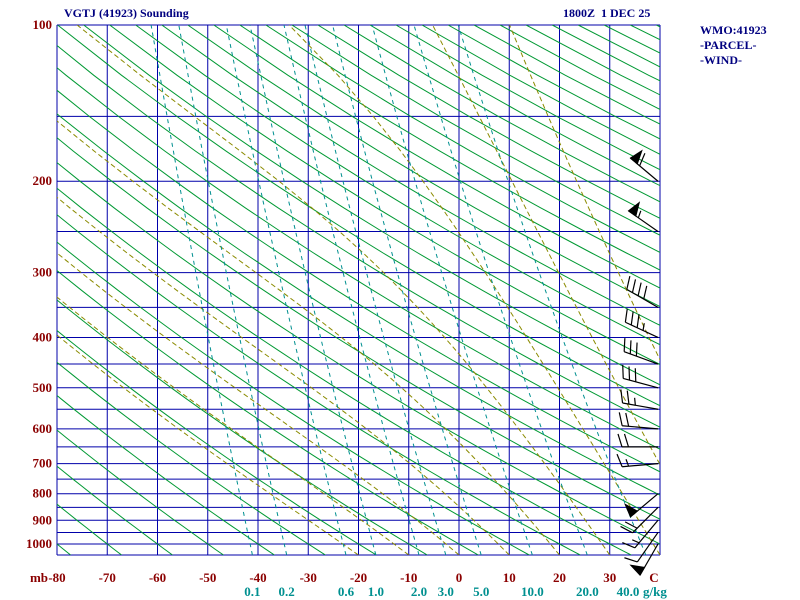  Describe the element at coordinates (446, 591) in the screenshot. I see `mixing-ratio-tick-label: 3.0` at that location.